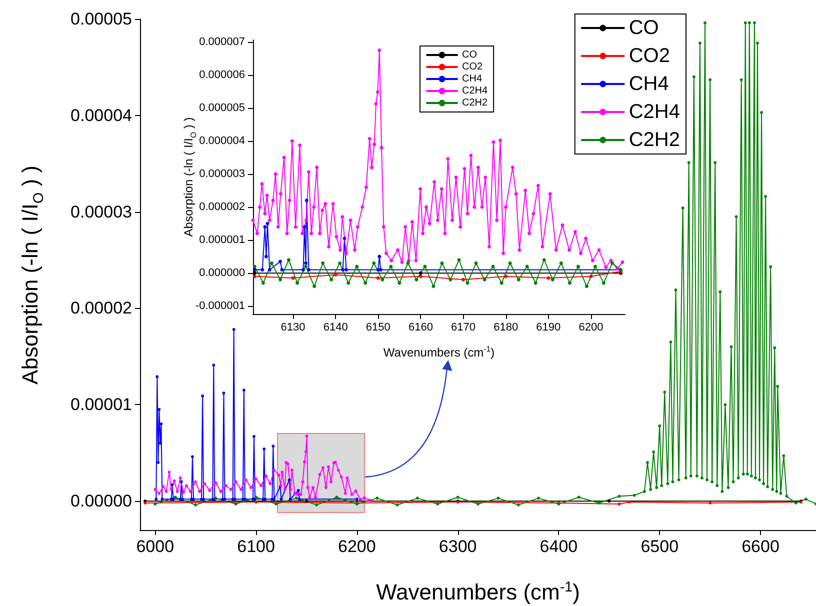 Image resolution: width=816 pixels, height=606 pixels. What do you see at coordinates (222, 207) in the screenshot?
I see `y-tick-label: 0.000002` at bounding box center [222, 207].